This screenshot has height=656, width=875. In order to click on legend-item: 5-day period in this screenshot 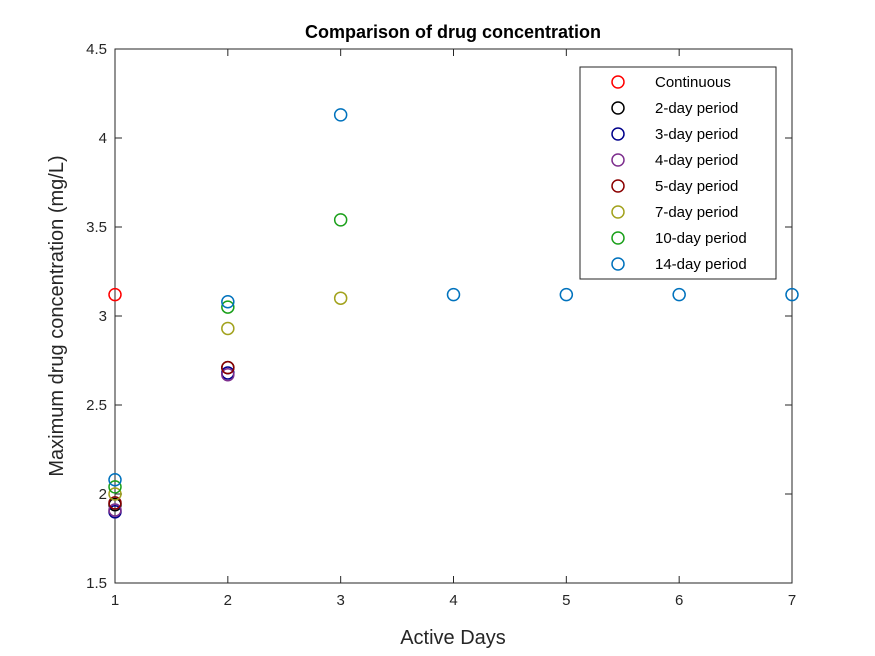, I will do `click(674, 186)`.